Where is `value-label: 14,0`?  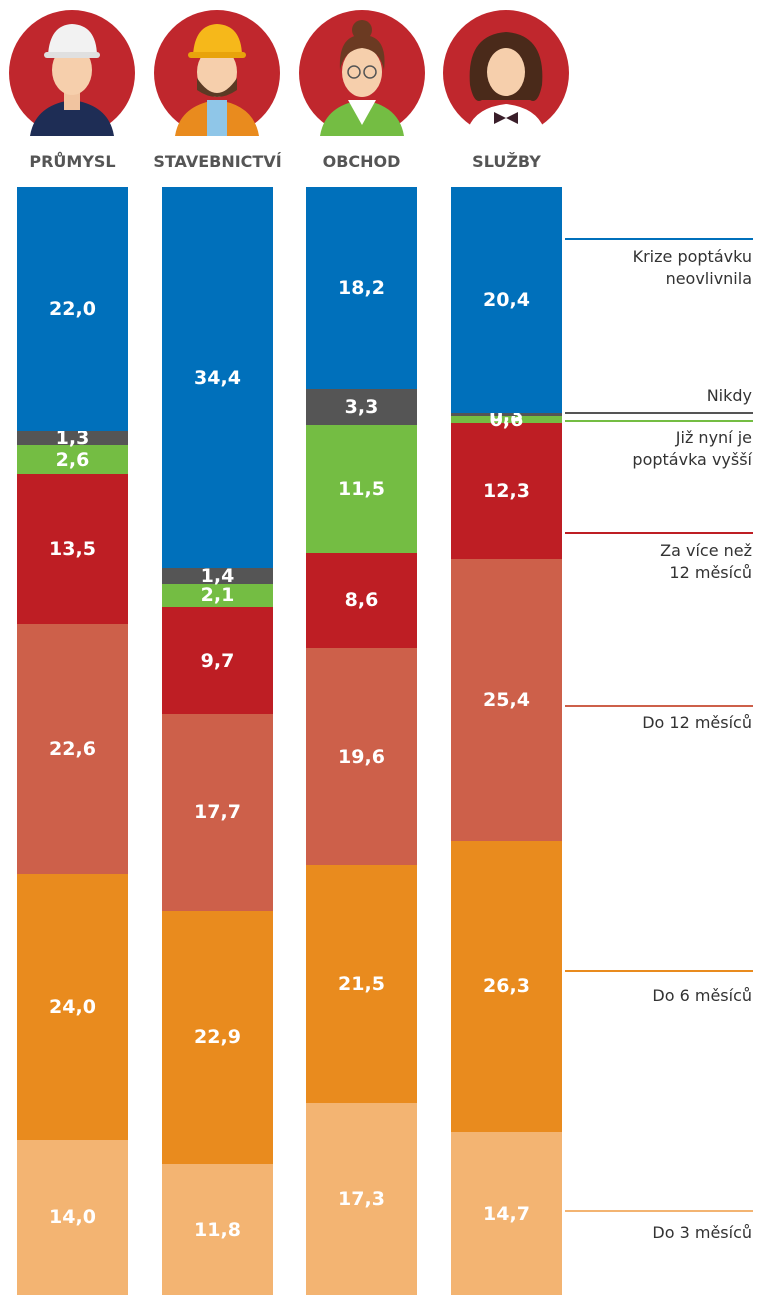
value-label: 14,0 is located at coordinates (72, 1217).